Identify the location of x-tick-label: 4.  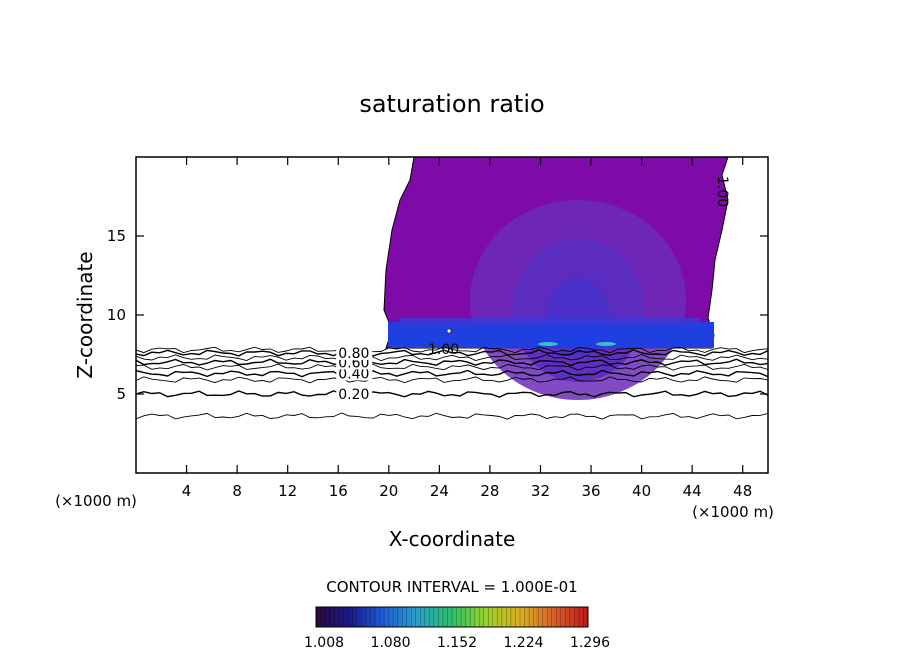
(187, 491).